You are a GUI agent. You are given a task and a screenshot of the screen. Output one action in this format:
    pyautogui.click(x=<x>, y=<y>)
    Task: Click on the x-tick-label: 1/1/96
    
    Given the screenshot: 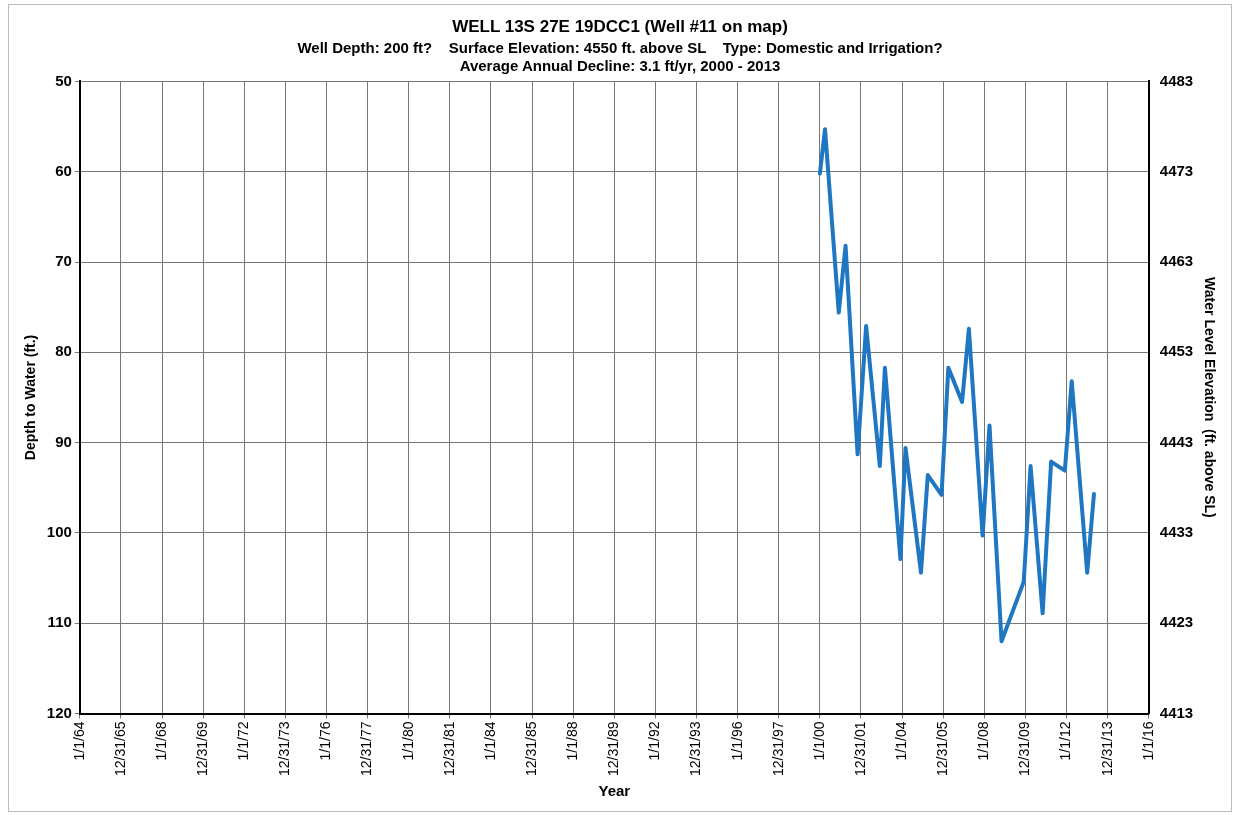 What is the action you would take?
    pyautogui.click(x=736, y=741)
    